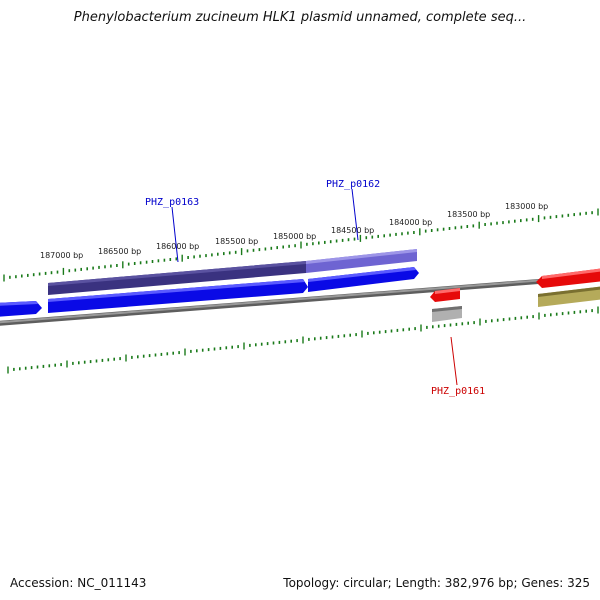  Describe the element at coordinates (172, 202) in the screenshot. I see `gene-label-phz-p0163: PHZ_p0163` at that location.